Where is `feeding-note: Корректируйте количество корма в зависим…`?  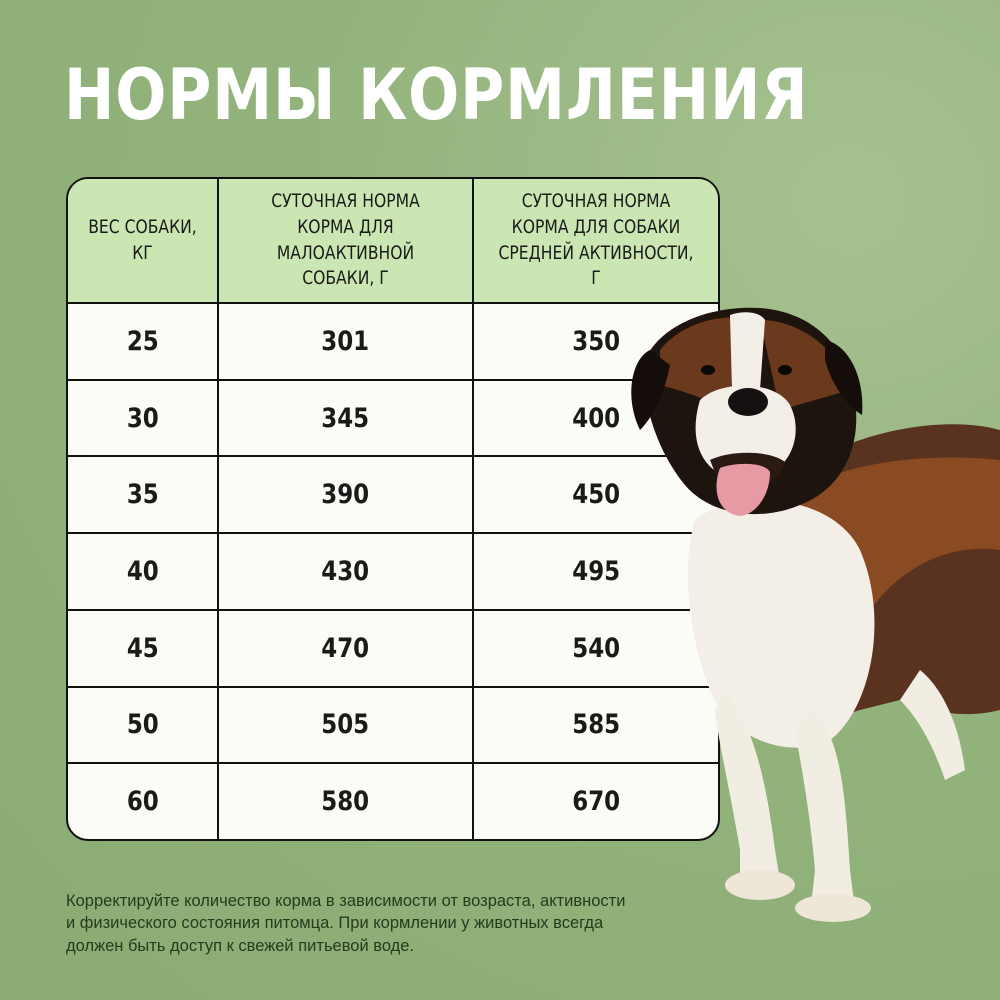
feeding-note: Корректируйте количество корма в зависим… is located at coordinates (346, 923).